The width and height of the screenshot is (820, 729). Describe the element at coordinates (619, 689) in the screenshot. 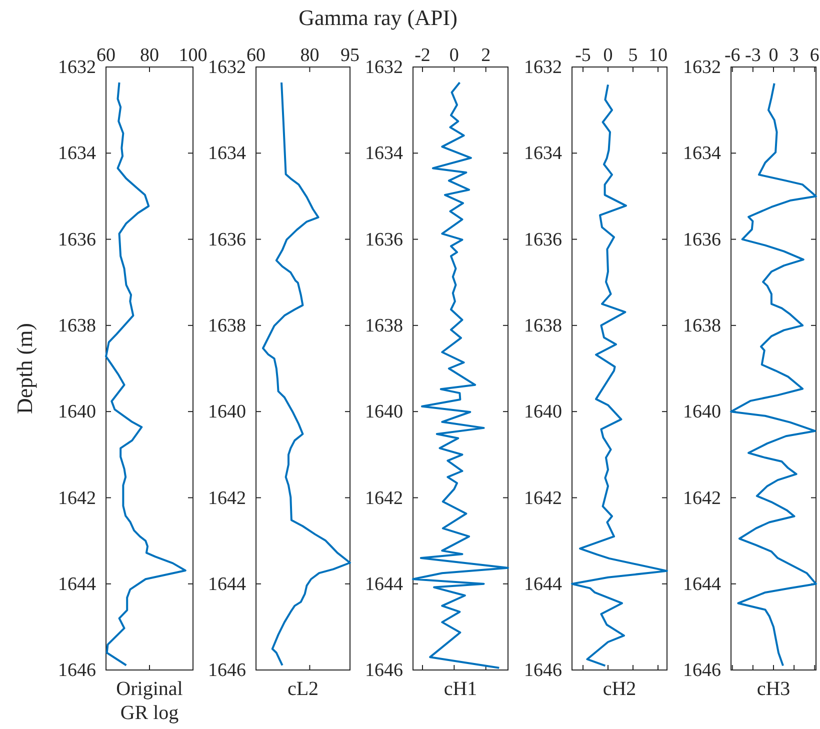

I see `x-axis-title: cH2` at that location.